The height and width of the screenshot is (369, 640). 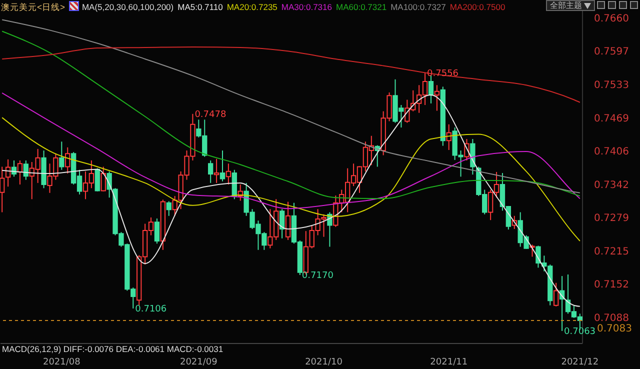 What do you see at coordinates (199, 363) in the screenshot?
I see `x-tick-label: 2021/09` at bounding box center [199, 363].